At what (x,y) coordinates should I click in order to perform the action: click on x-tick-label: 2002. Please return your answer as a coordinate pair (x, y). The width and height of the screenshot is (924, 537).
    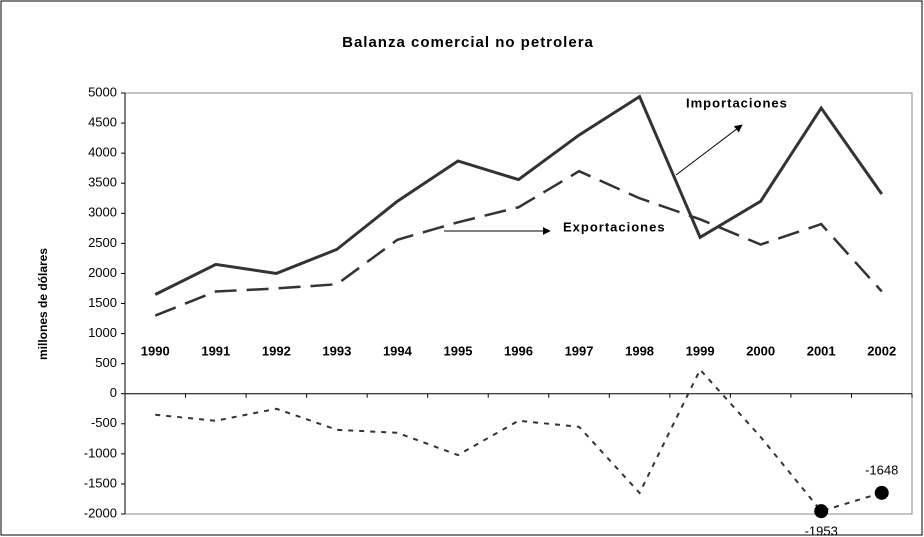
    Looking at the image, I should click on (881, 350).